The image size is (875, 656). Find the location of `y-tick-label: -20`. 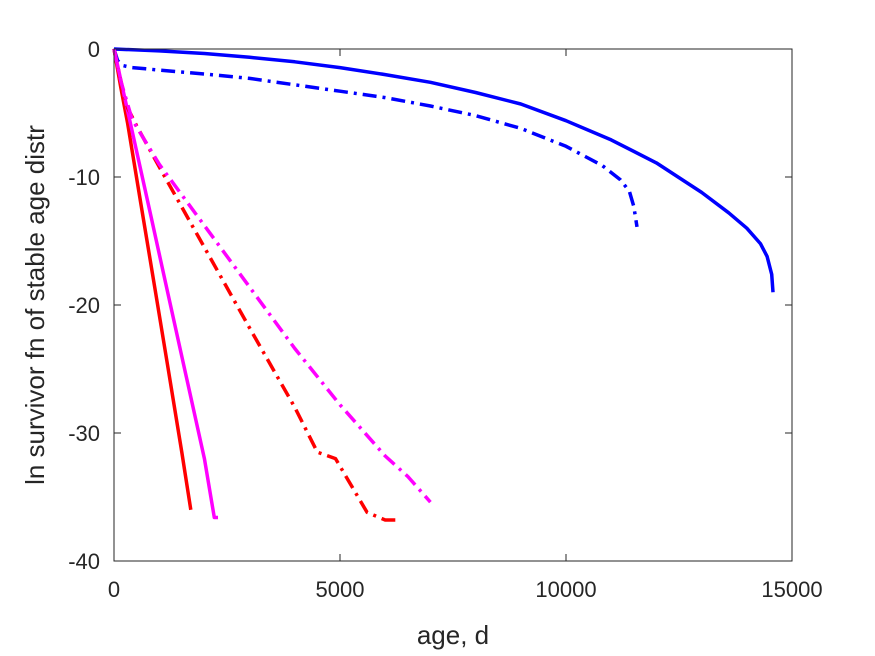

y-tick-label: -20 is located at coordinates (84, 305).